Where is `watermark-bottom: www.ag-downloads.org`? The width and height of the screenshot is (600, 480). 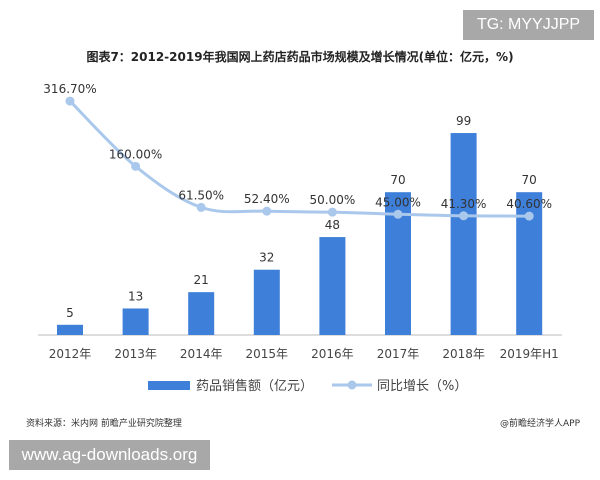
watermark-bottom: www.ag-downloads.org is located at coordinates (109, 455).